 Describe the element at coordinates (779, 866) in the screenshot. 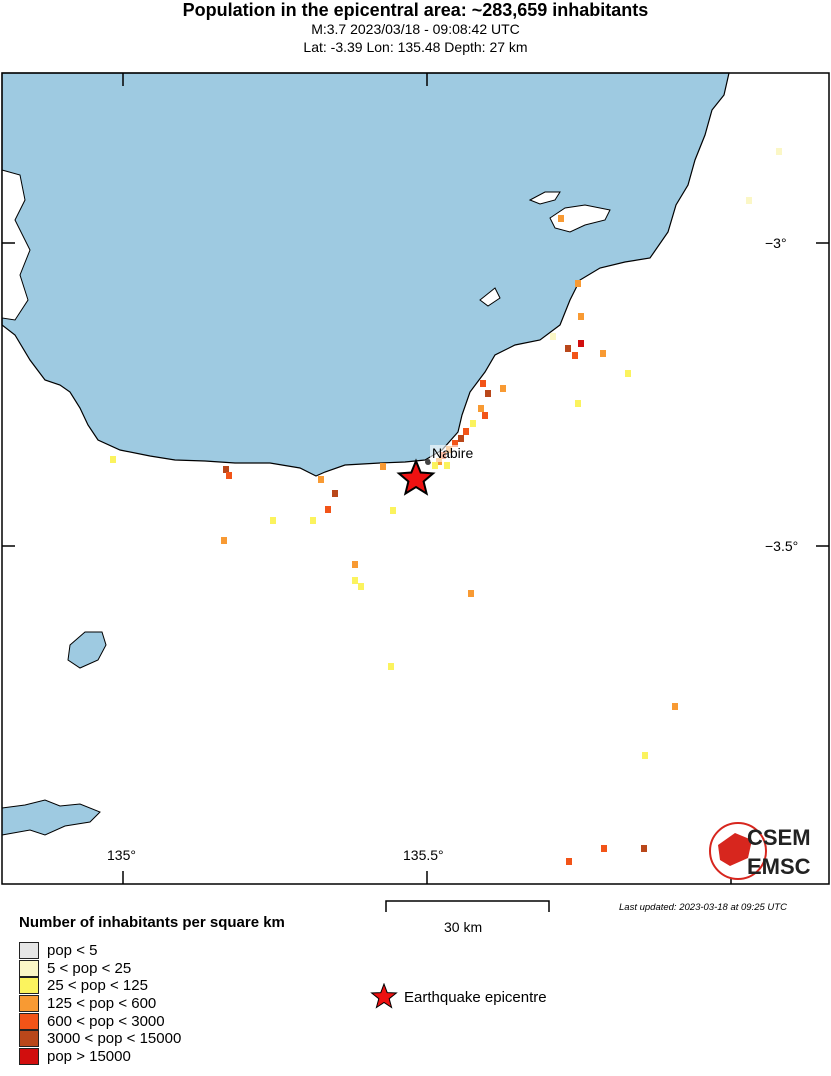

I see `svg-text: EMSC` at that location.